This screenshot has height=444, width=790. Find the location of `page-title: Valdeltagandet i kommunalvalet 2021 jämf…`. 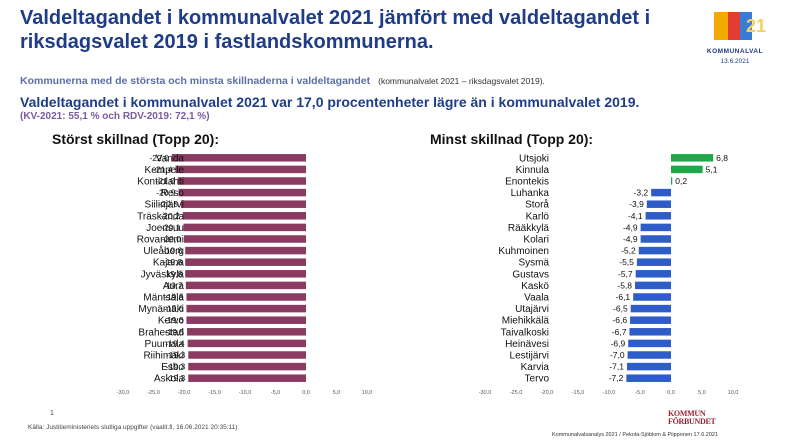

page-title: Valdeltagandet i kommunalvalet 2021 jämf… is located at coordinates (335, 30).